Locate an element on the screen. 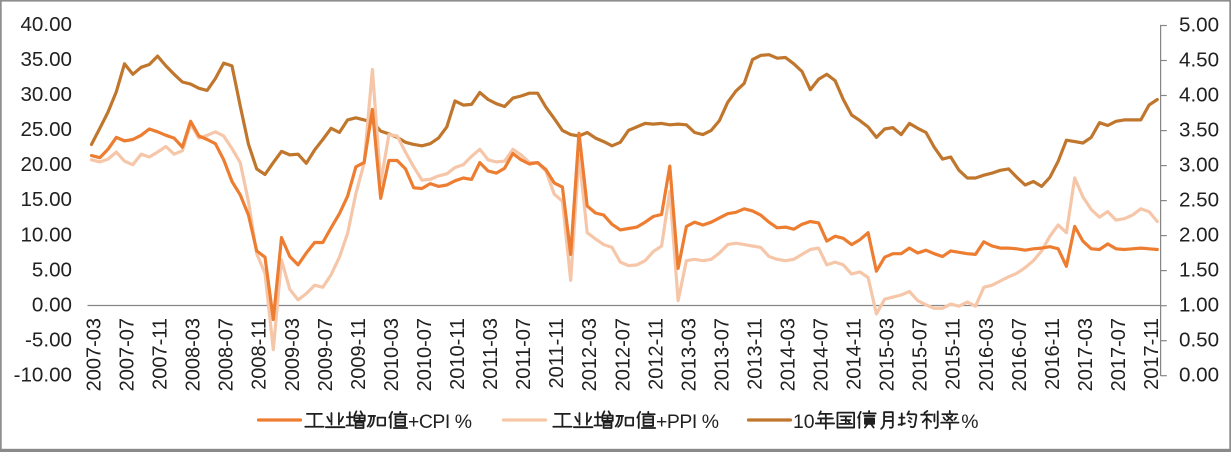 The height and width of the screenshot is (457, 1231). svg-text: 2017-11 is located at coordinates (1152, 354).